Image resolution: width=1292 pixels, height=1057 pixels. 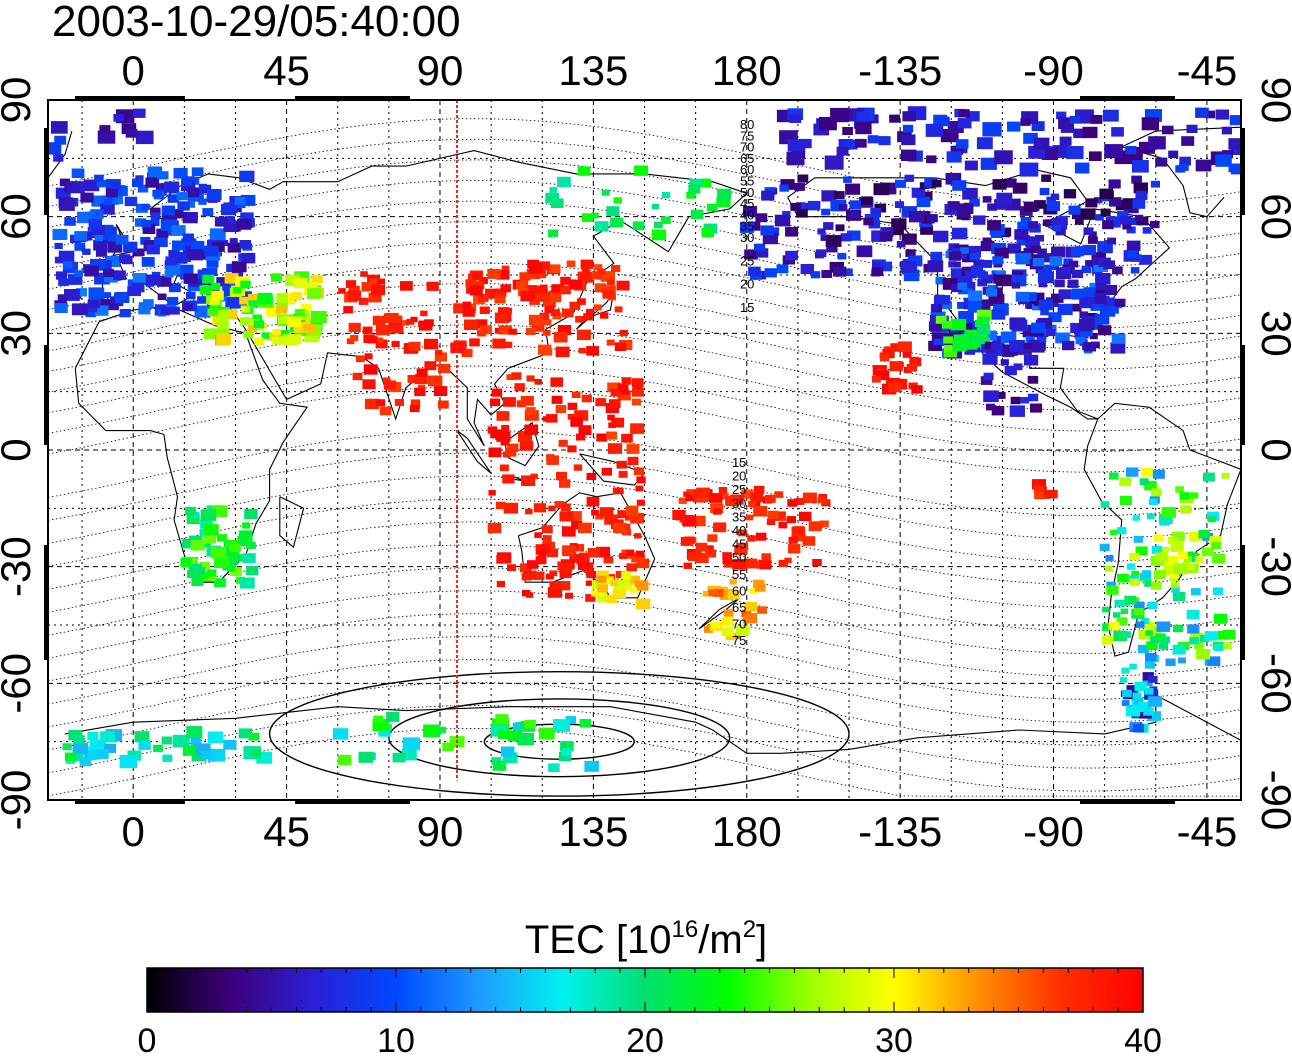 I want to click on x-tick-label-top: -90, so click(x=1053, y=70).